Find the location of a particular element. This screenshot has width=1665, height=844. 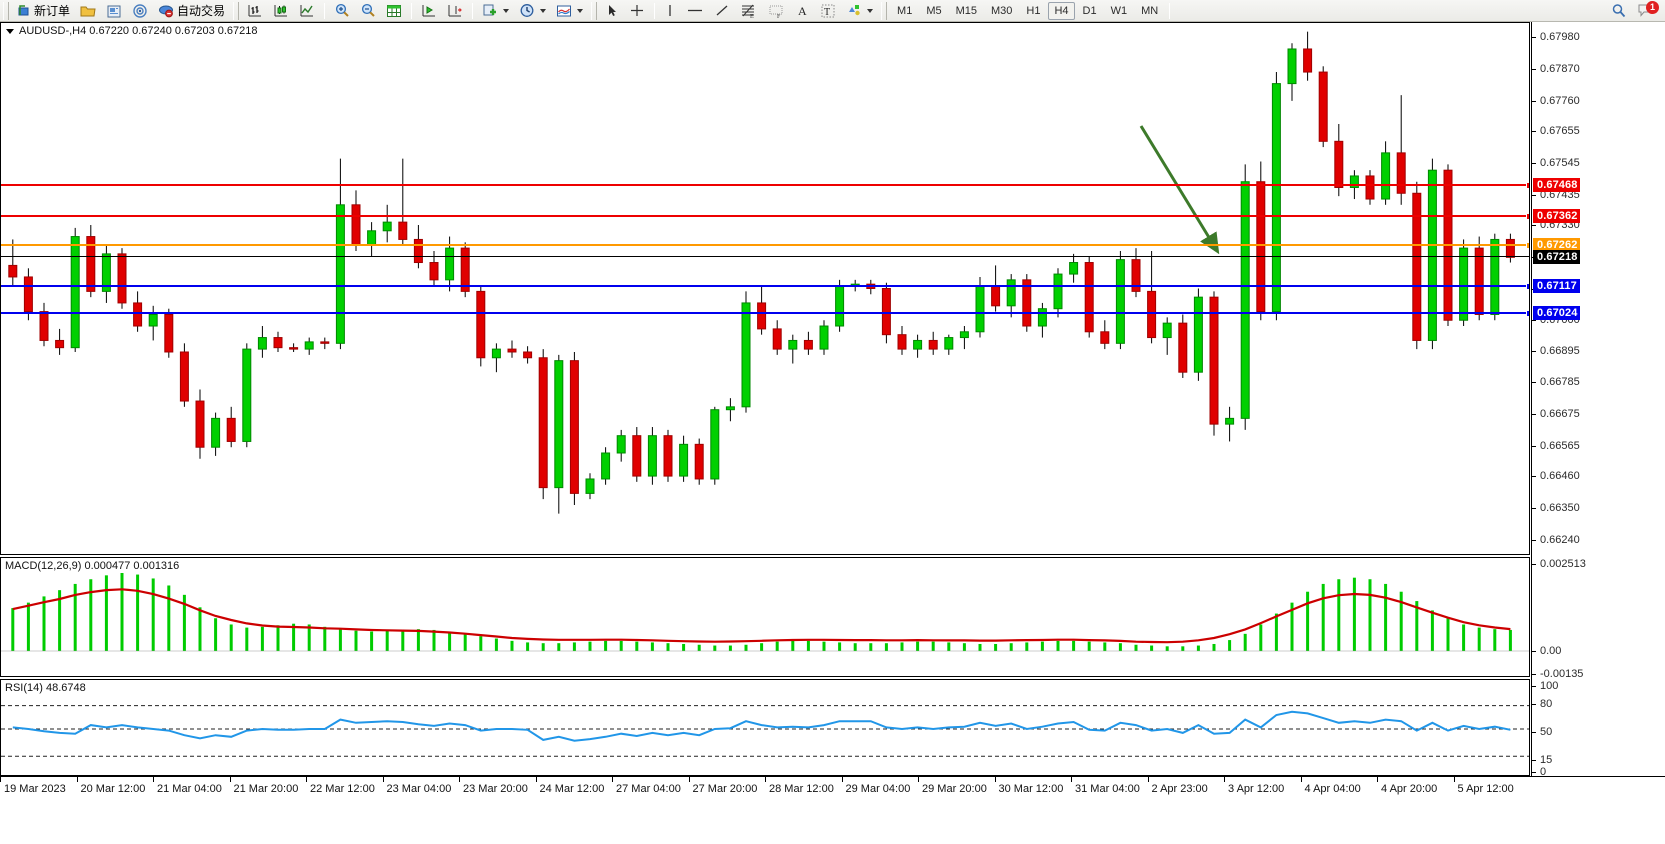

line-chart-button is located at coordinates (307, 11).